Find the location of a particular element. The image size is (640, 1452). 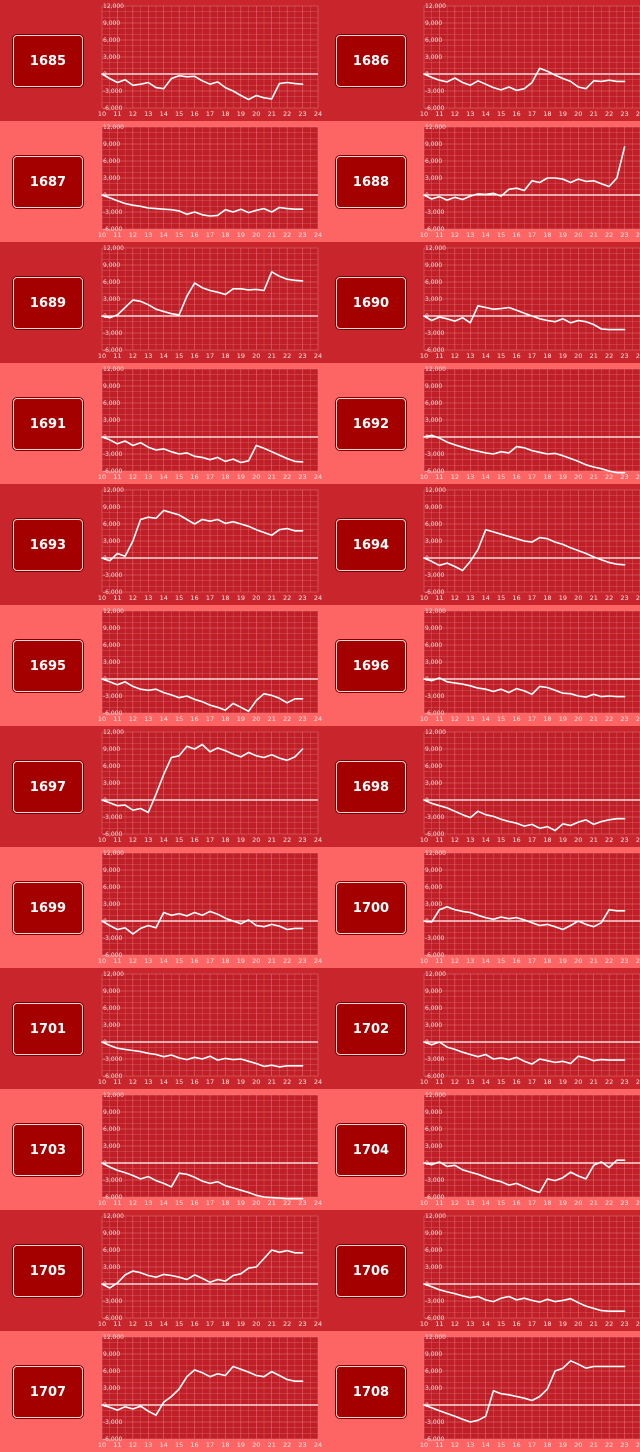

machine-number-button: 1689 is located at coordinates (48, 303).